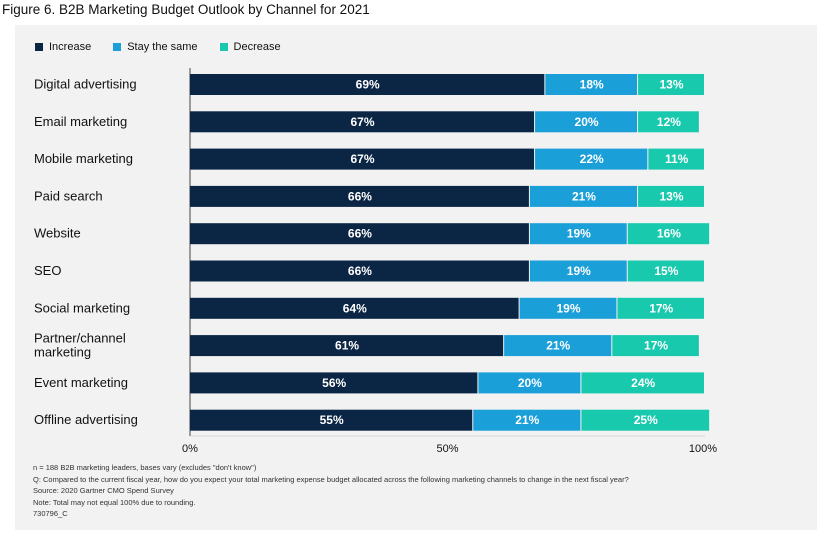  I want to click on data-label-stay-the-same-offline-advertising: 21%, so click(527, 420).